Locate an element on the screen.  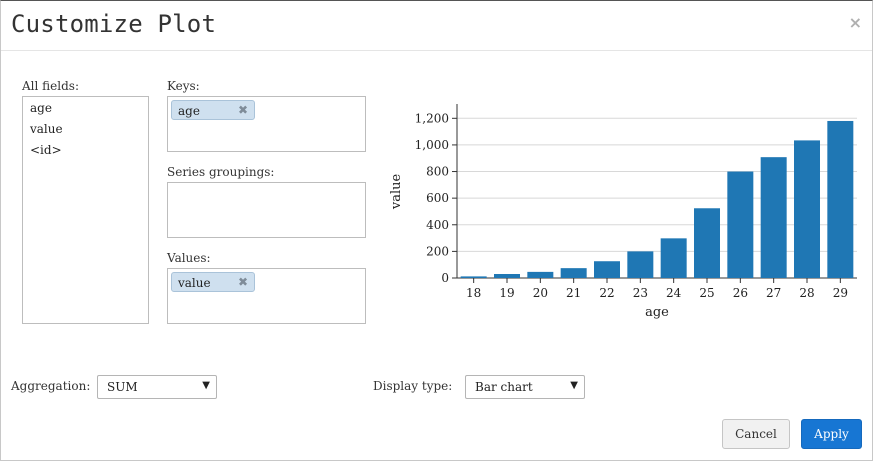
x-tick-label: 18 is located at coordinates (473, 293).